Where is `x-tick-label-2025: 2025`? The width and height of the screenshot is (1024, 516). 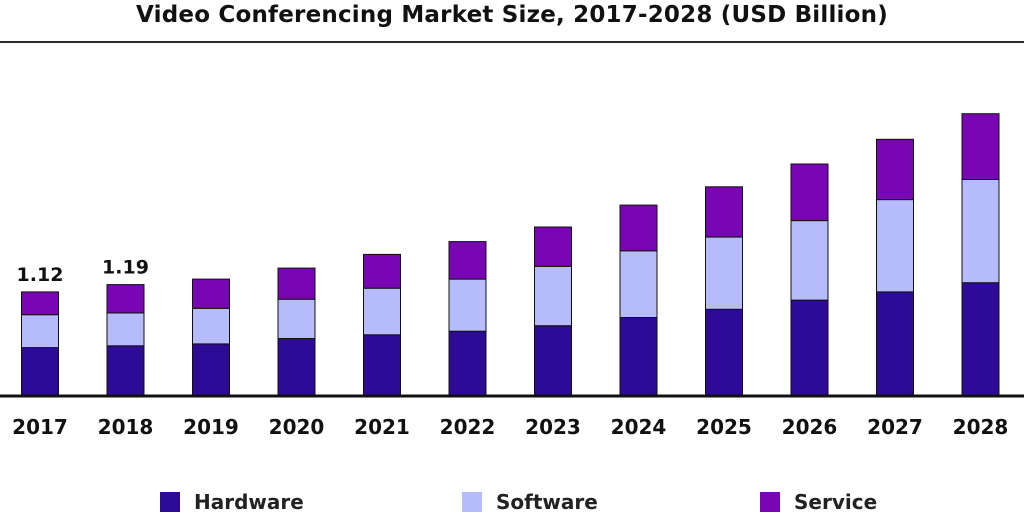 x-tick-label-2025: 2025 is located at coordinates (724, 427).